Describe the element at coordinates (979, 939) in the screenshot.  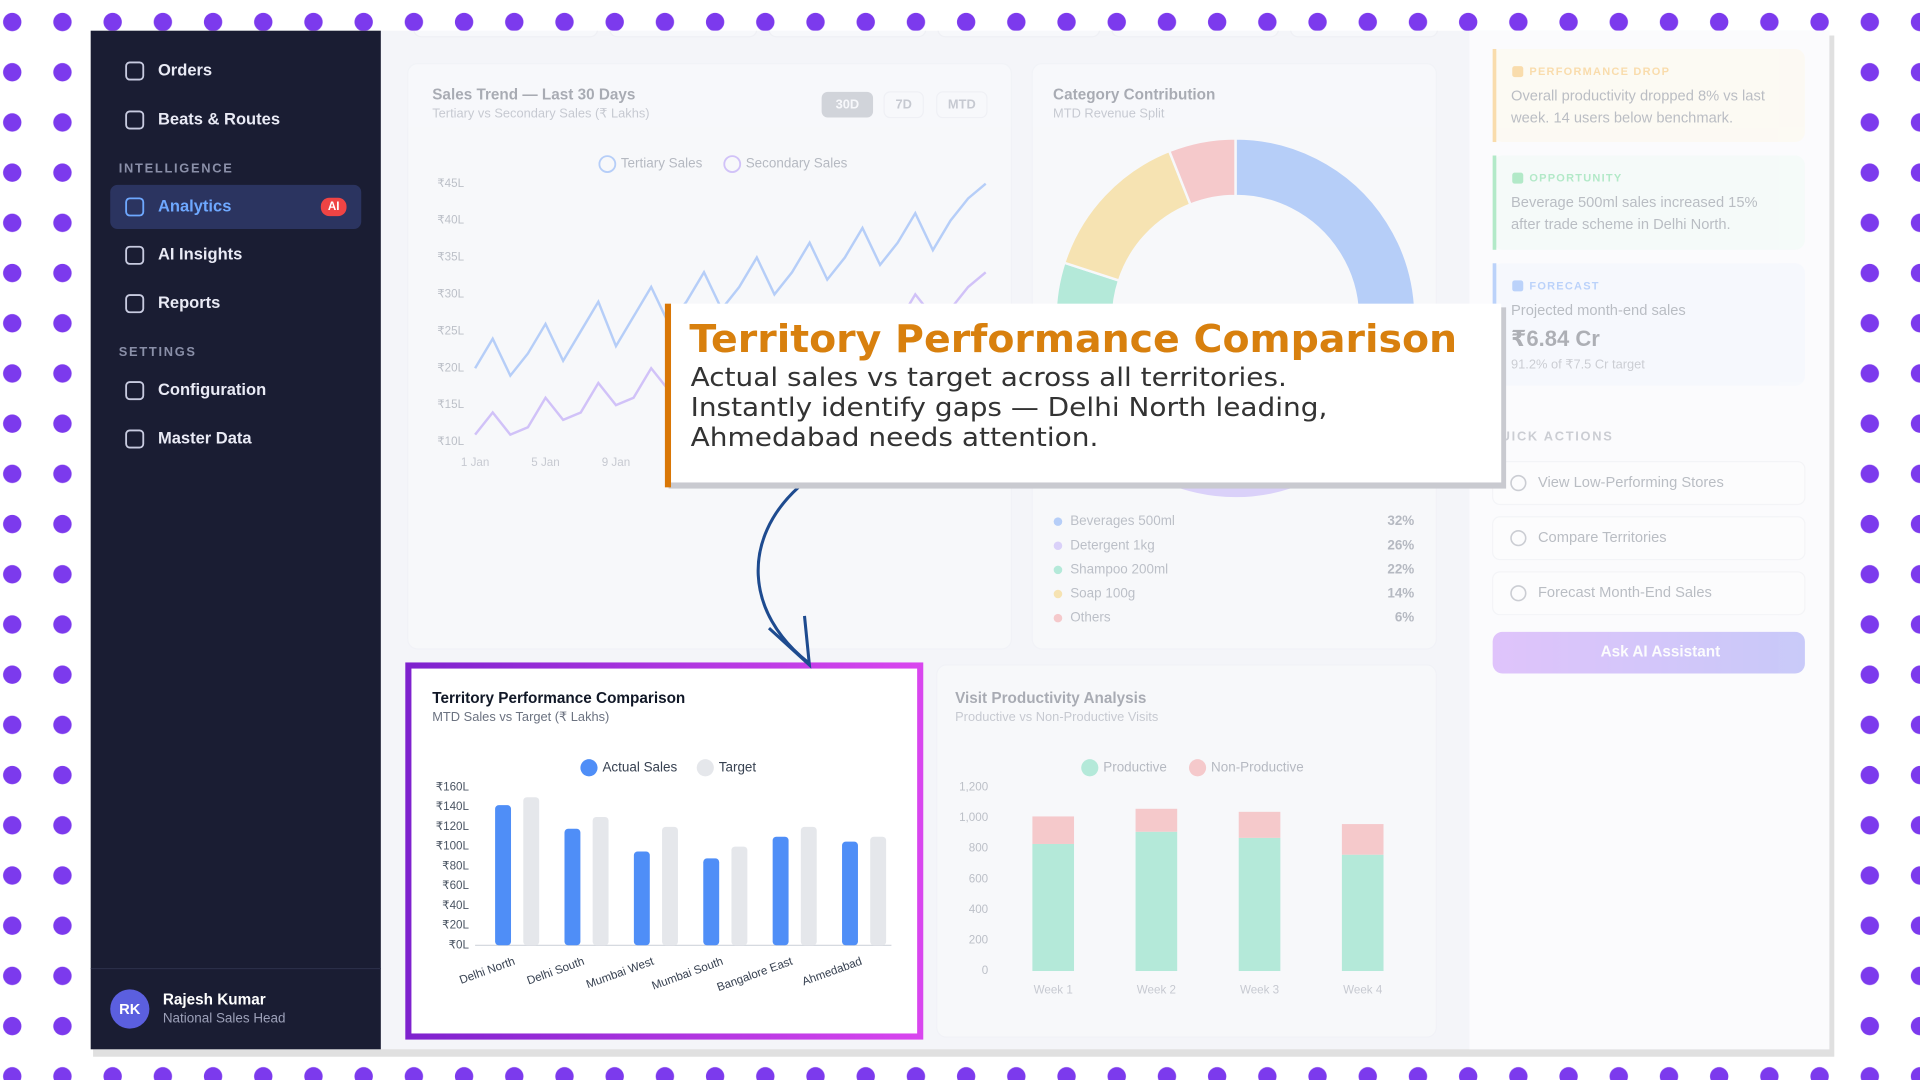
I see `y-tick-label: 200` at that location.